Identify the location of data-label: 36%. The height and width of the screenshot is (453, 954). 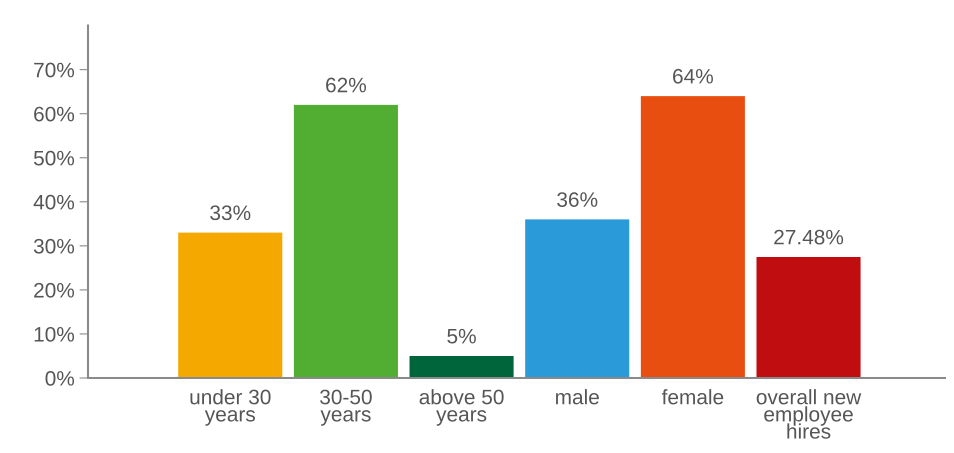
(577, 199).